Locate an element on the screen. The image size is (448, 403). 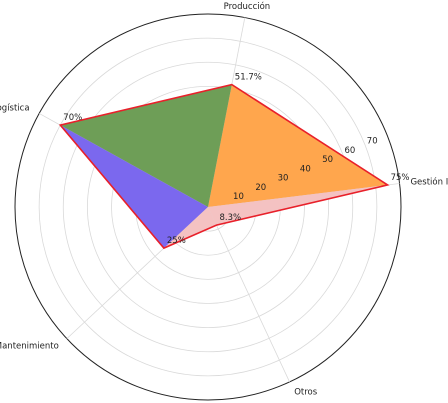
category-label: Logística is located at coordinates (15, 109).